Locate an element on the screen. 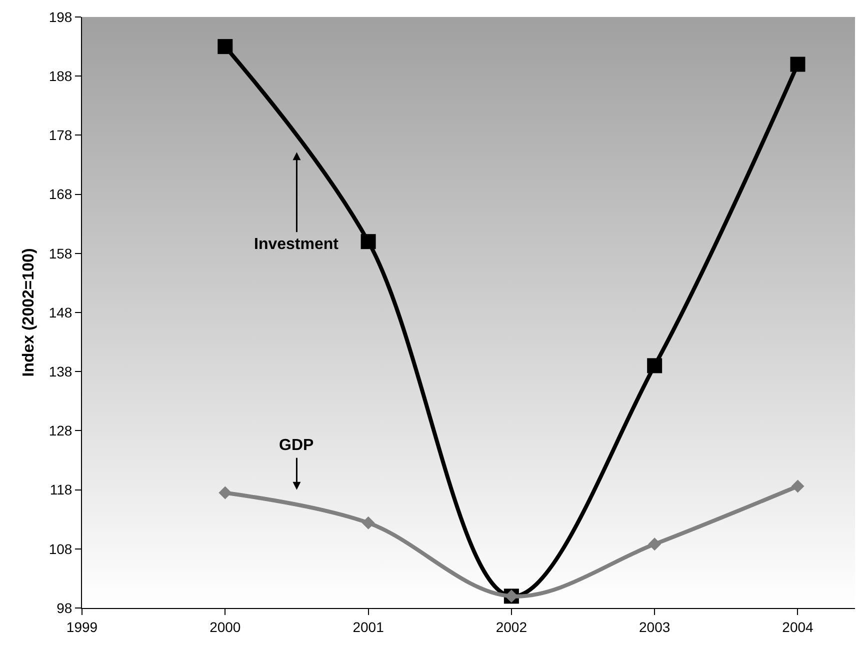  y-axis-title: Index (2002=100) is located at coordinates (29, 312).